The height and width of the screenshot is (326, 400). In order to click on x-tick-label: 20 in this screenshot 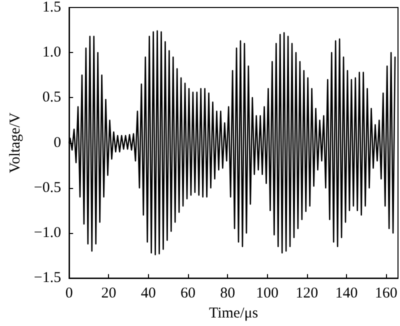, I will do `click(108, 294)`.